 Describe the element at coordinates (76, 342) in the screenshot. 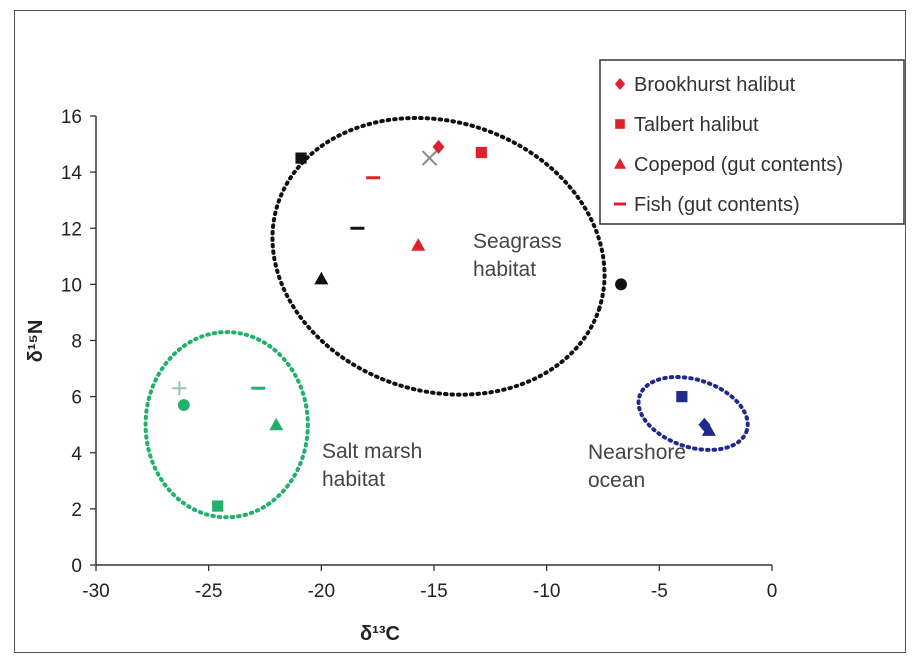

I see `y-tick-label: 8` at that location.